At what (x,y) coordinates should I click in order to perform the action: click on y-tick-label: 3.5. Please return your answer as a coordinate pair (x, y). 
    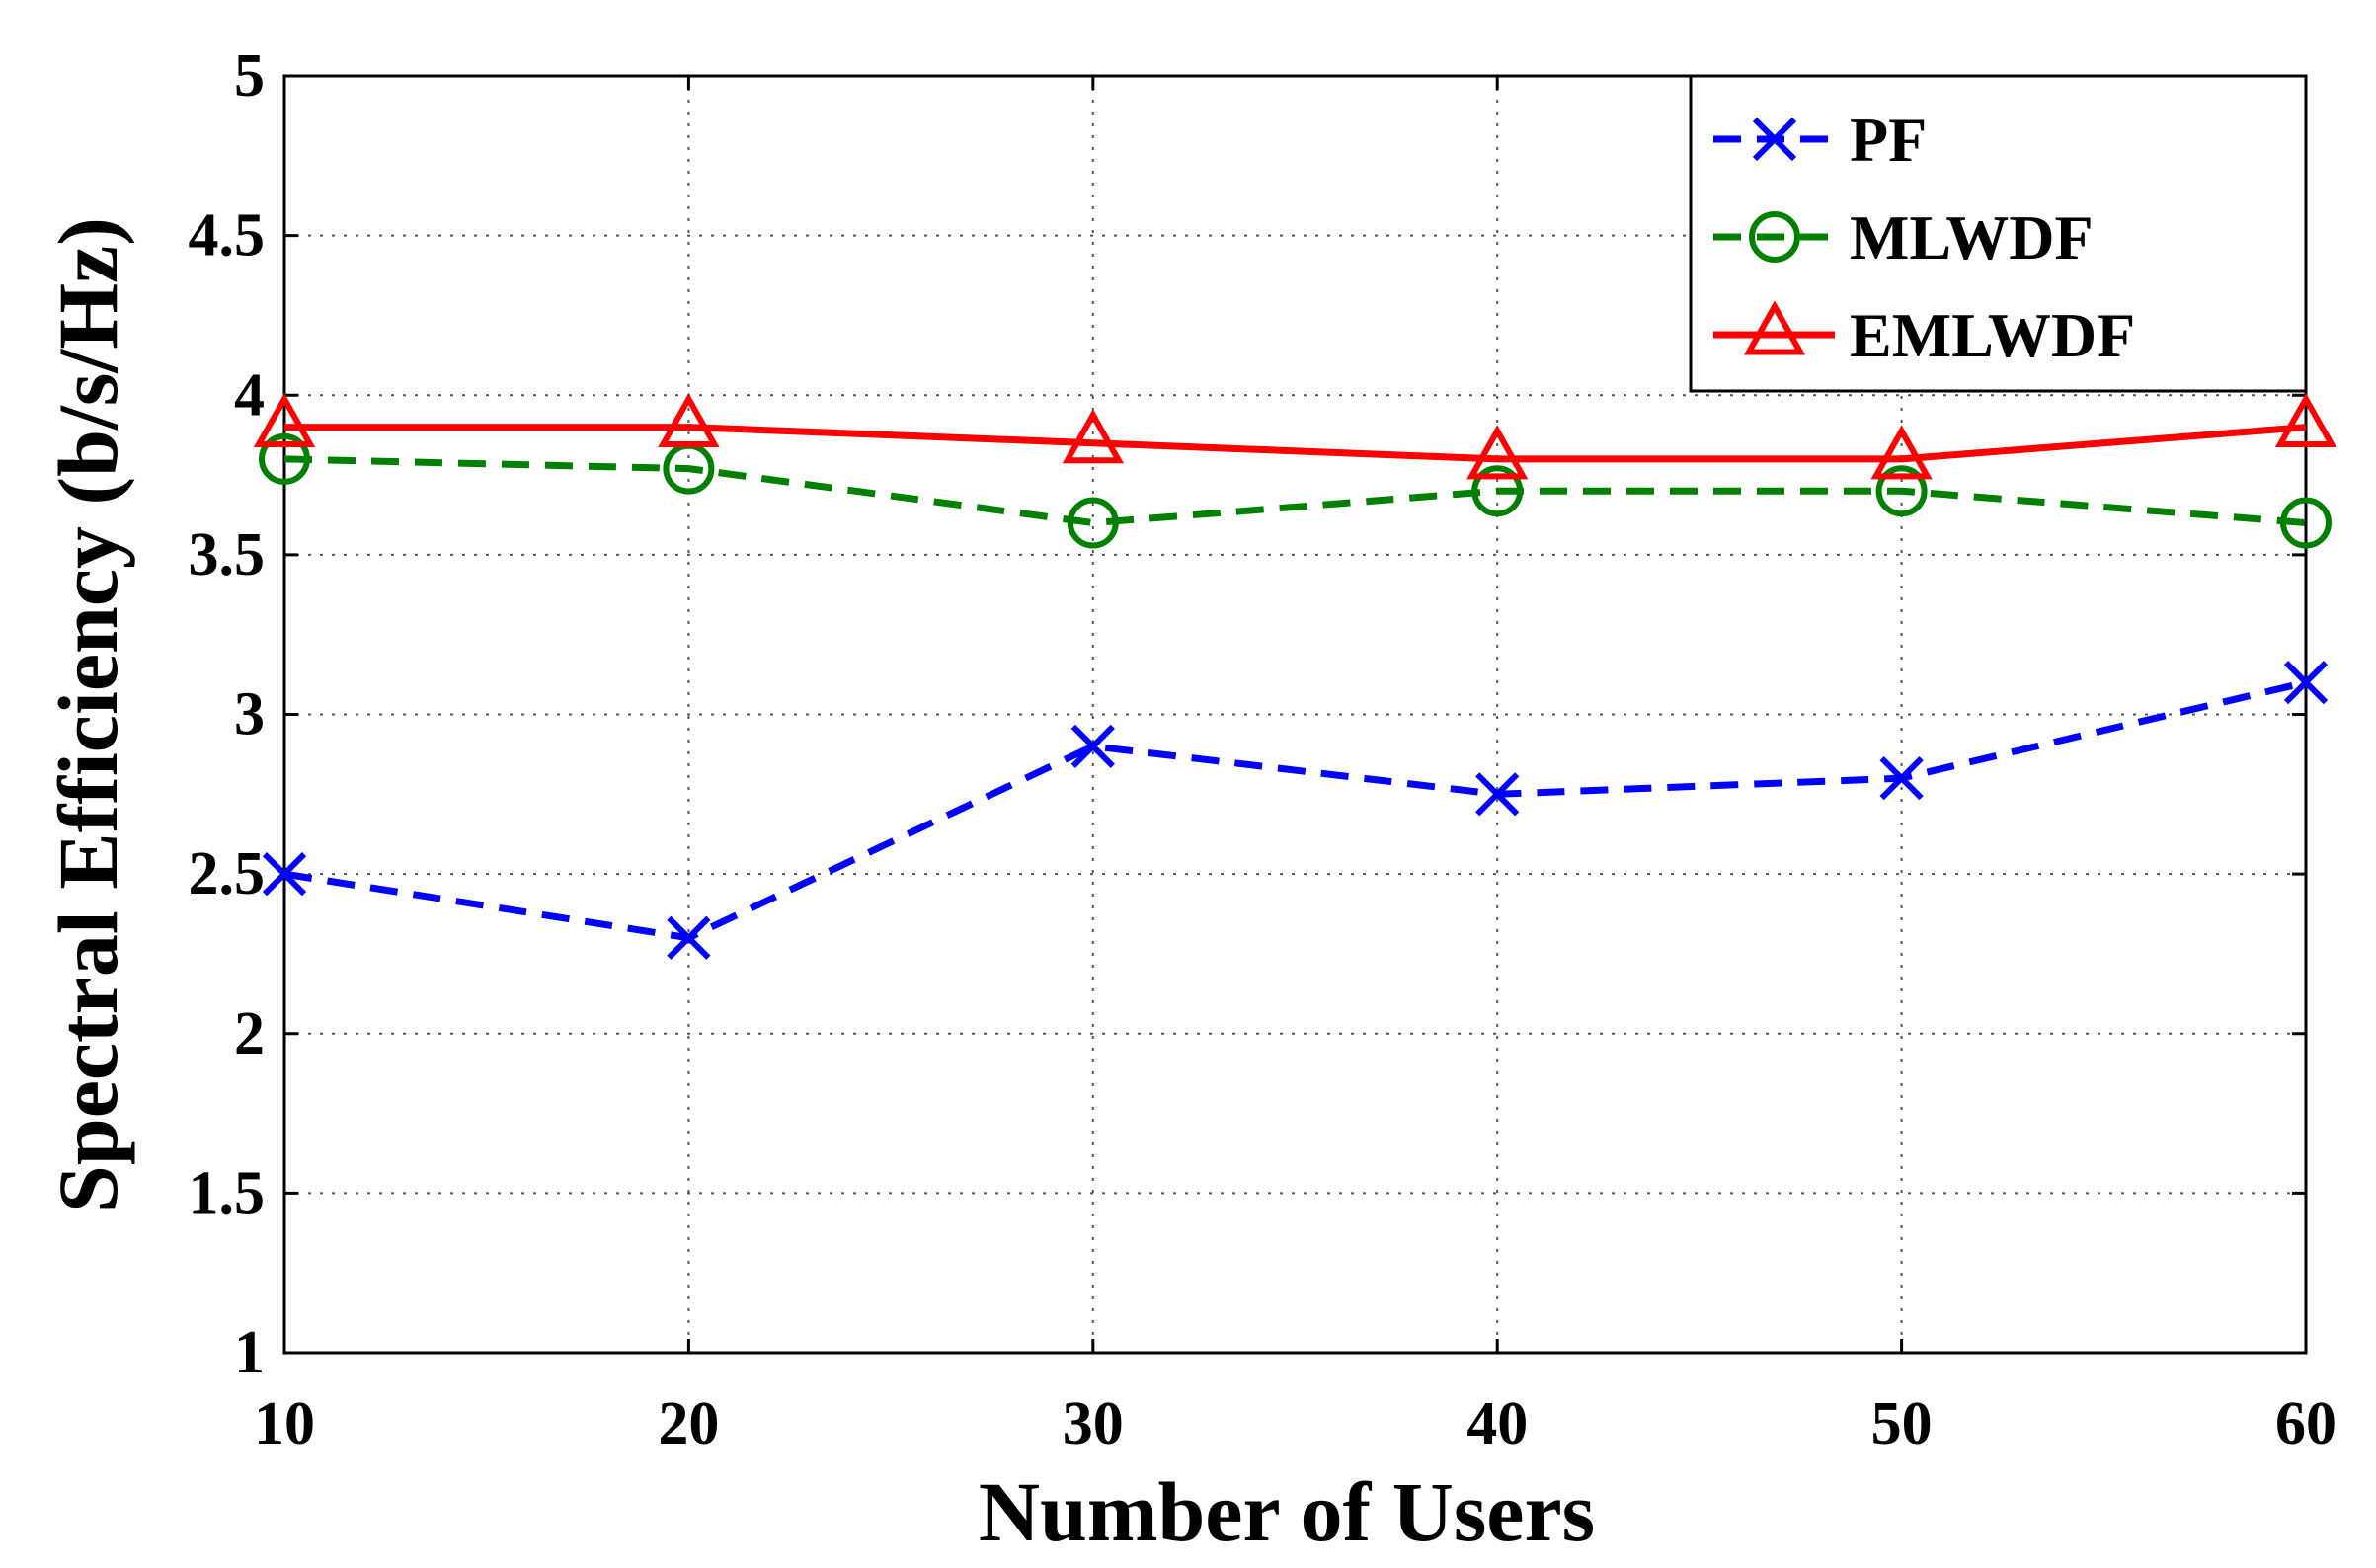
    Looking at the image, I should click on (227, 554).